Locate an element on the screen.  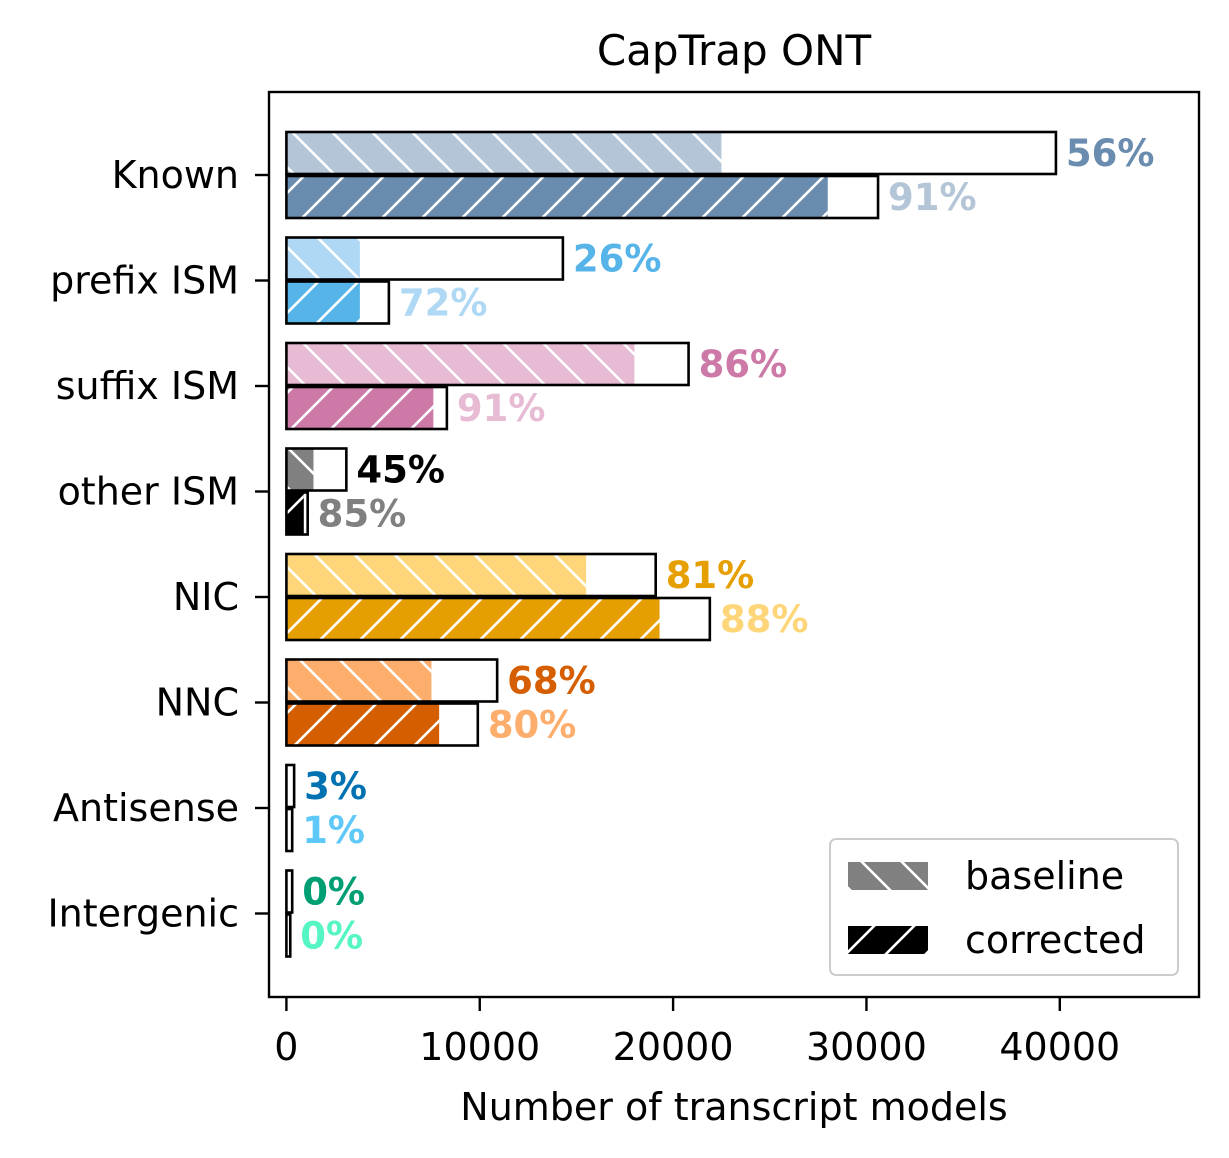
corrected-total-bar-known is located at coordinates (582, 197).